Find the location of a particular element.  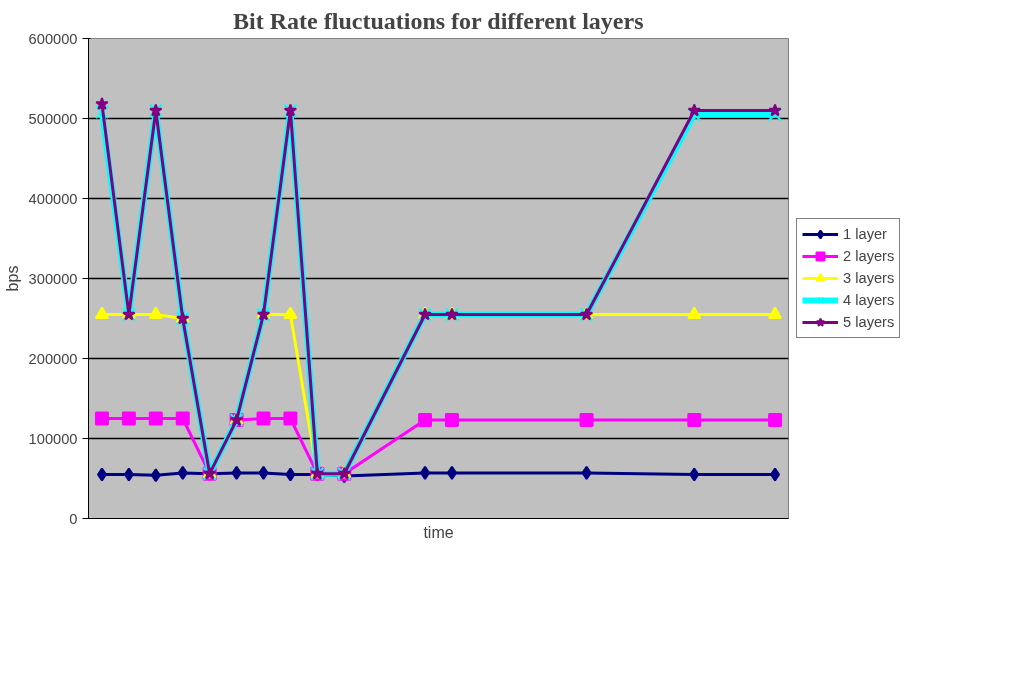

legend-label: 1 layer is located at coordinates (865, 234).